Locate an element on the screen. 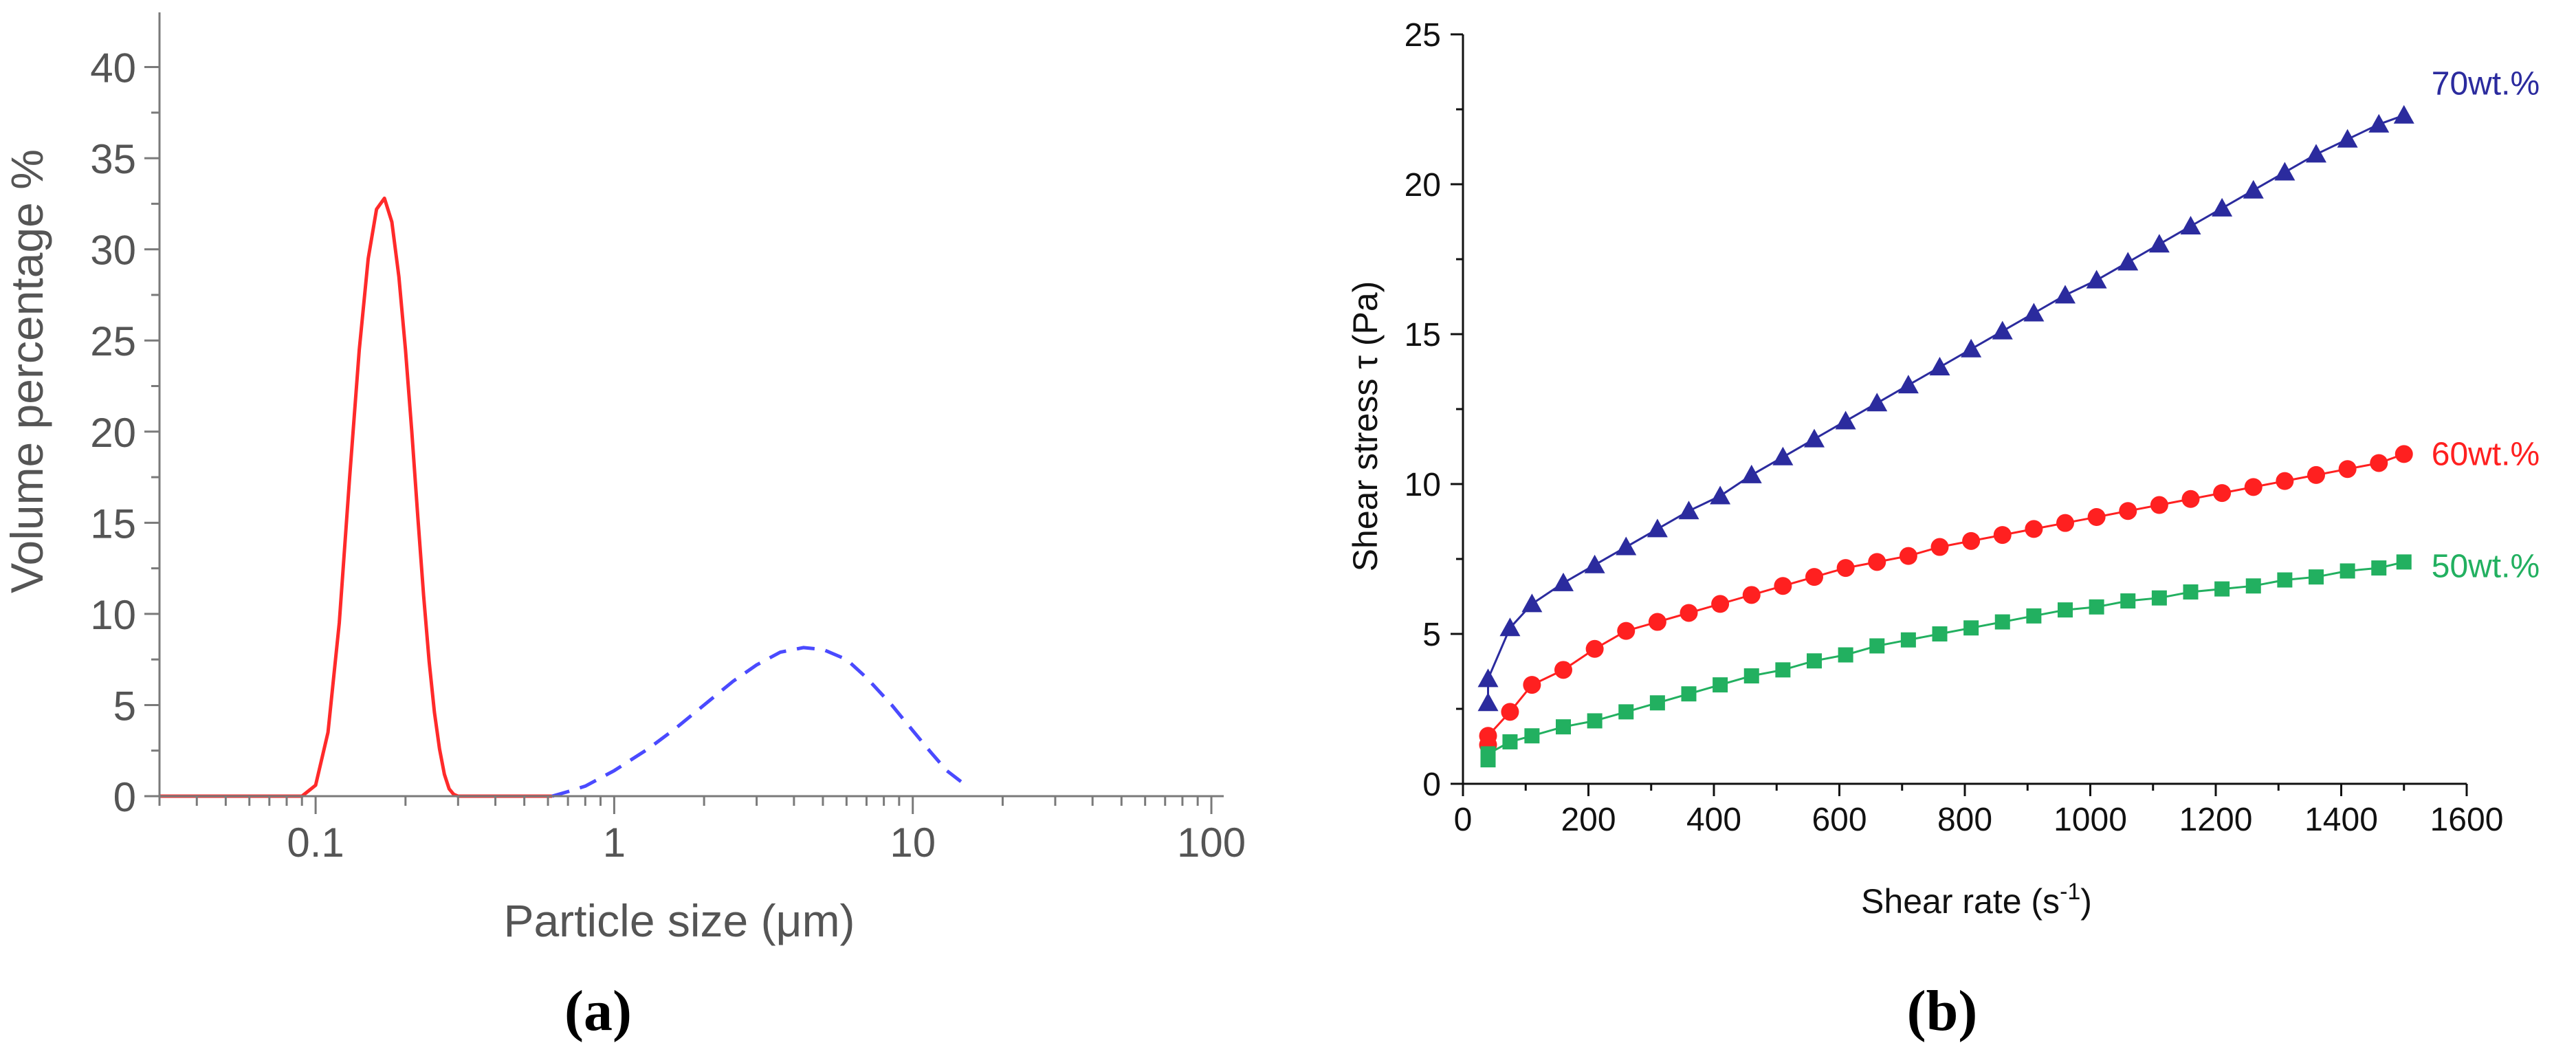 This screenshot has width=2576, height=1054. panel-b-x-tick-label: 1400 is located at coordinates (2341, 820).